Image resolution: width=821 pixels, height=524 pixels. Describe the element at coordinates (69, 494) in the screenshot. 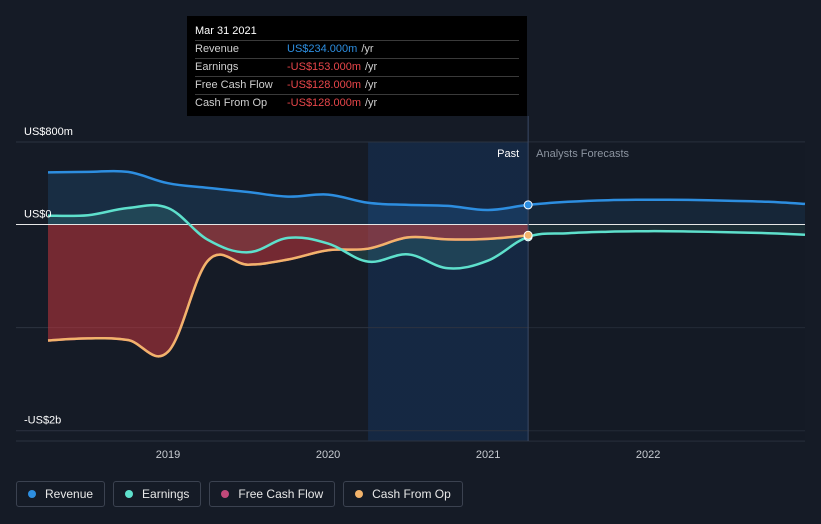

I see `legend-label: Revenue` at that location.